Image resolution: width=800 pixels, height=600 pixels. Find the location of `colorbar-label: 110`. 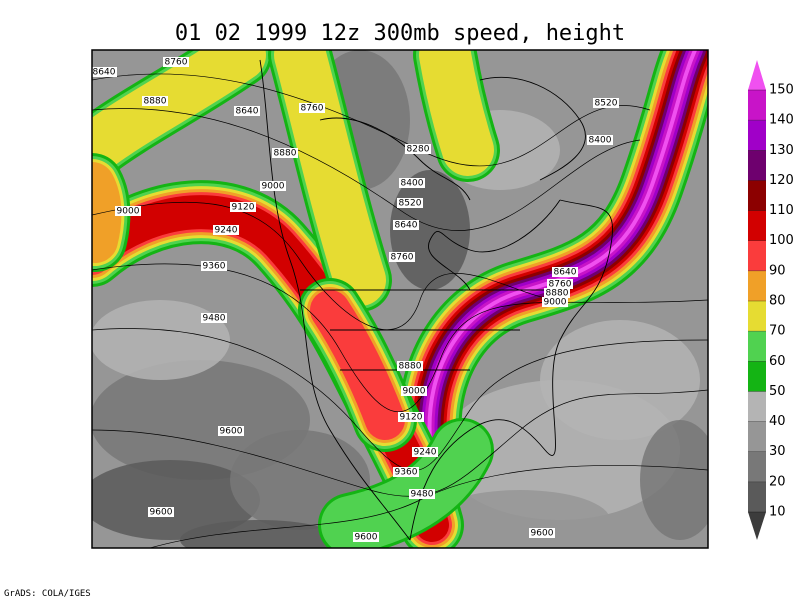

colorbar-label: 110 is located at coordinates (781, 210).